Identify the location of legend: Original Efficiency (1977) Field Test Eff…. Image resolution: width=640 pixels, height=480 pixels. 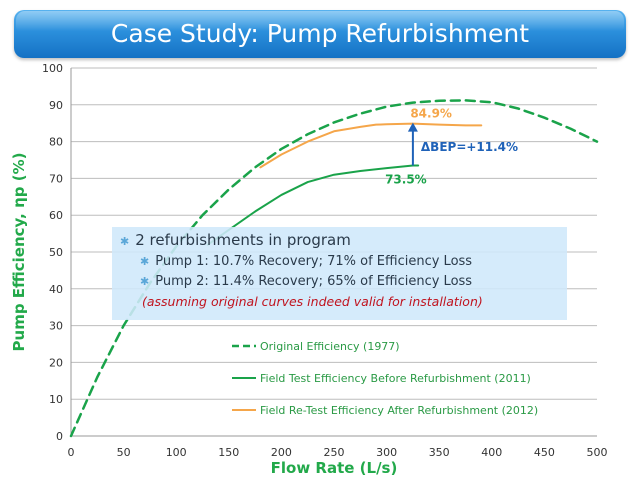
(385, 378).